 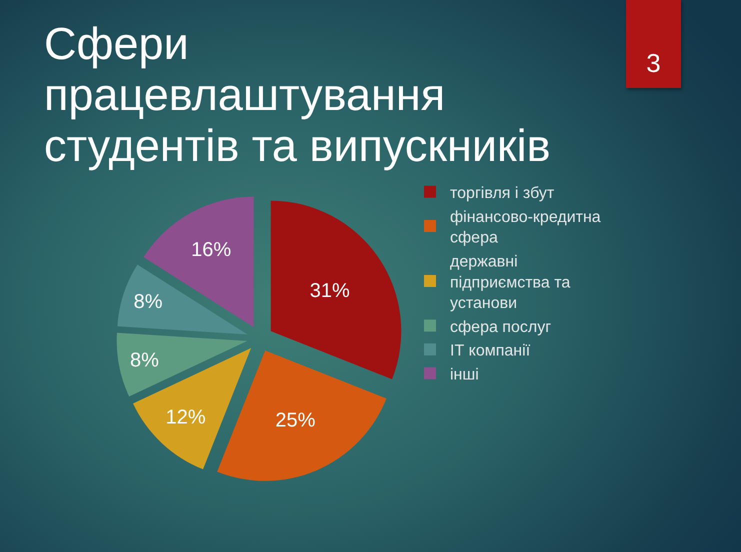 What do you see at coordinates (186, 417) in the screenshot?
I see `data-label: 12%` at bounding box center [186, 417].